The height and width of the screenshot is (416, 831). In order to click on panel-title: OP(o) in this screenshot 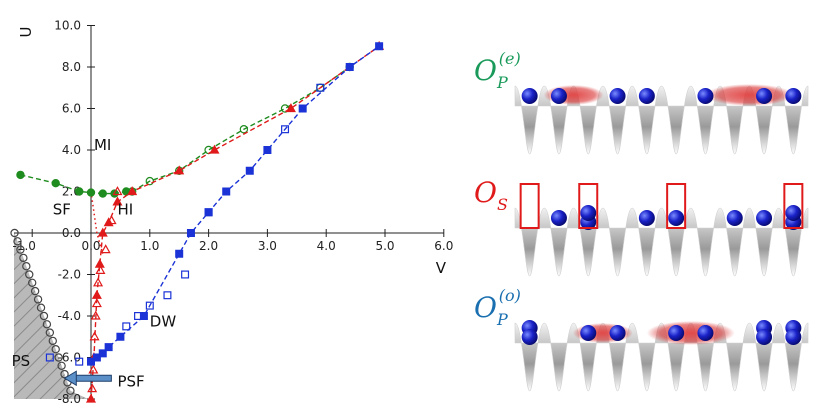, I will do `click(497, 307)`.